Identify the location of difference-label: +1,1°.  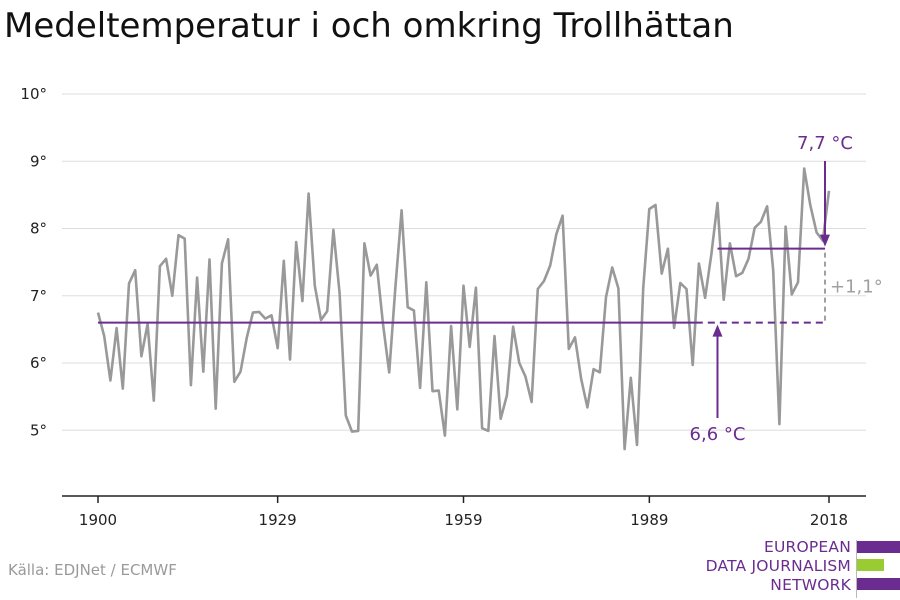
(856, 287).